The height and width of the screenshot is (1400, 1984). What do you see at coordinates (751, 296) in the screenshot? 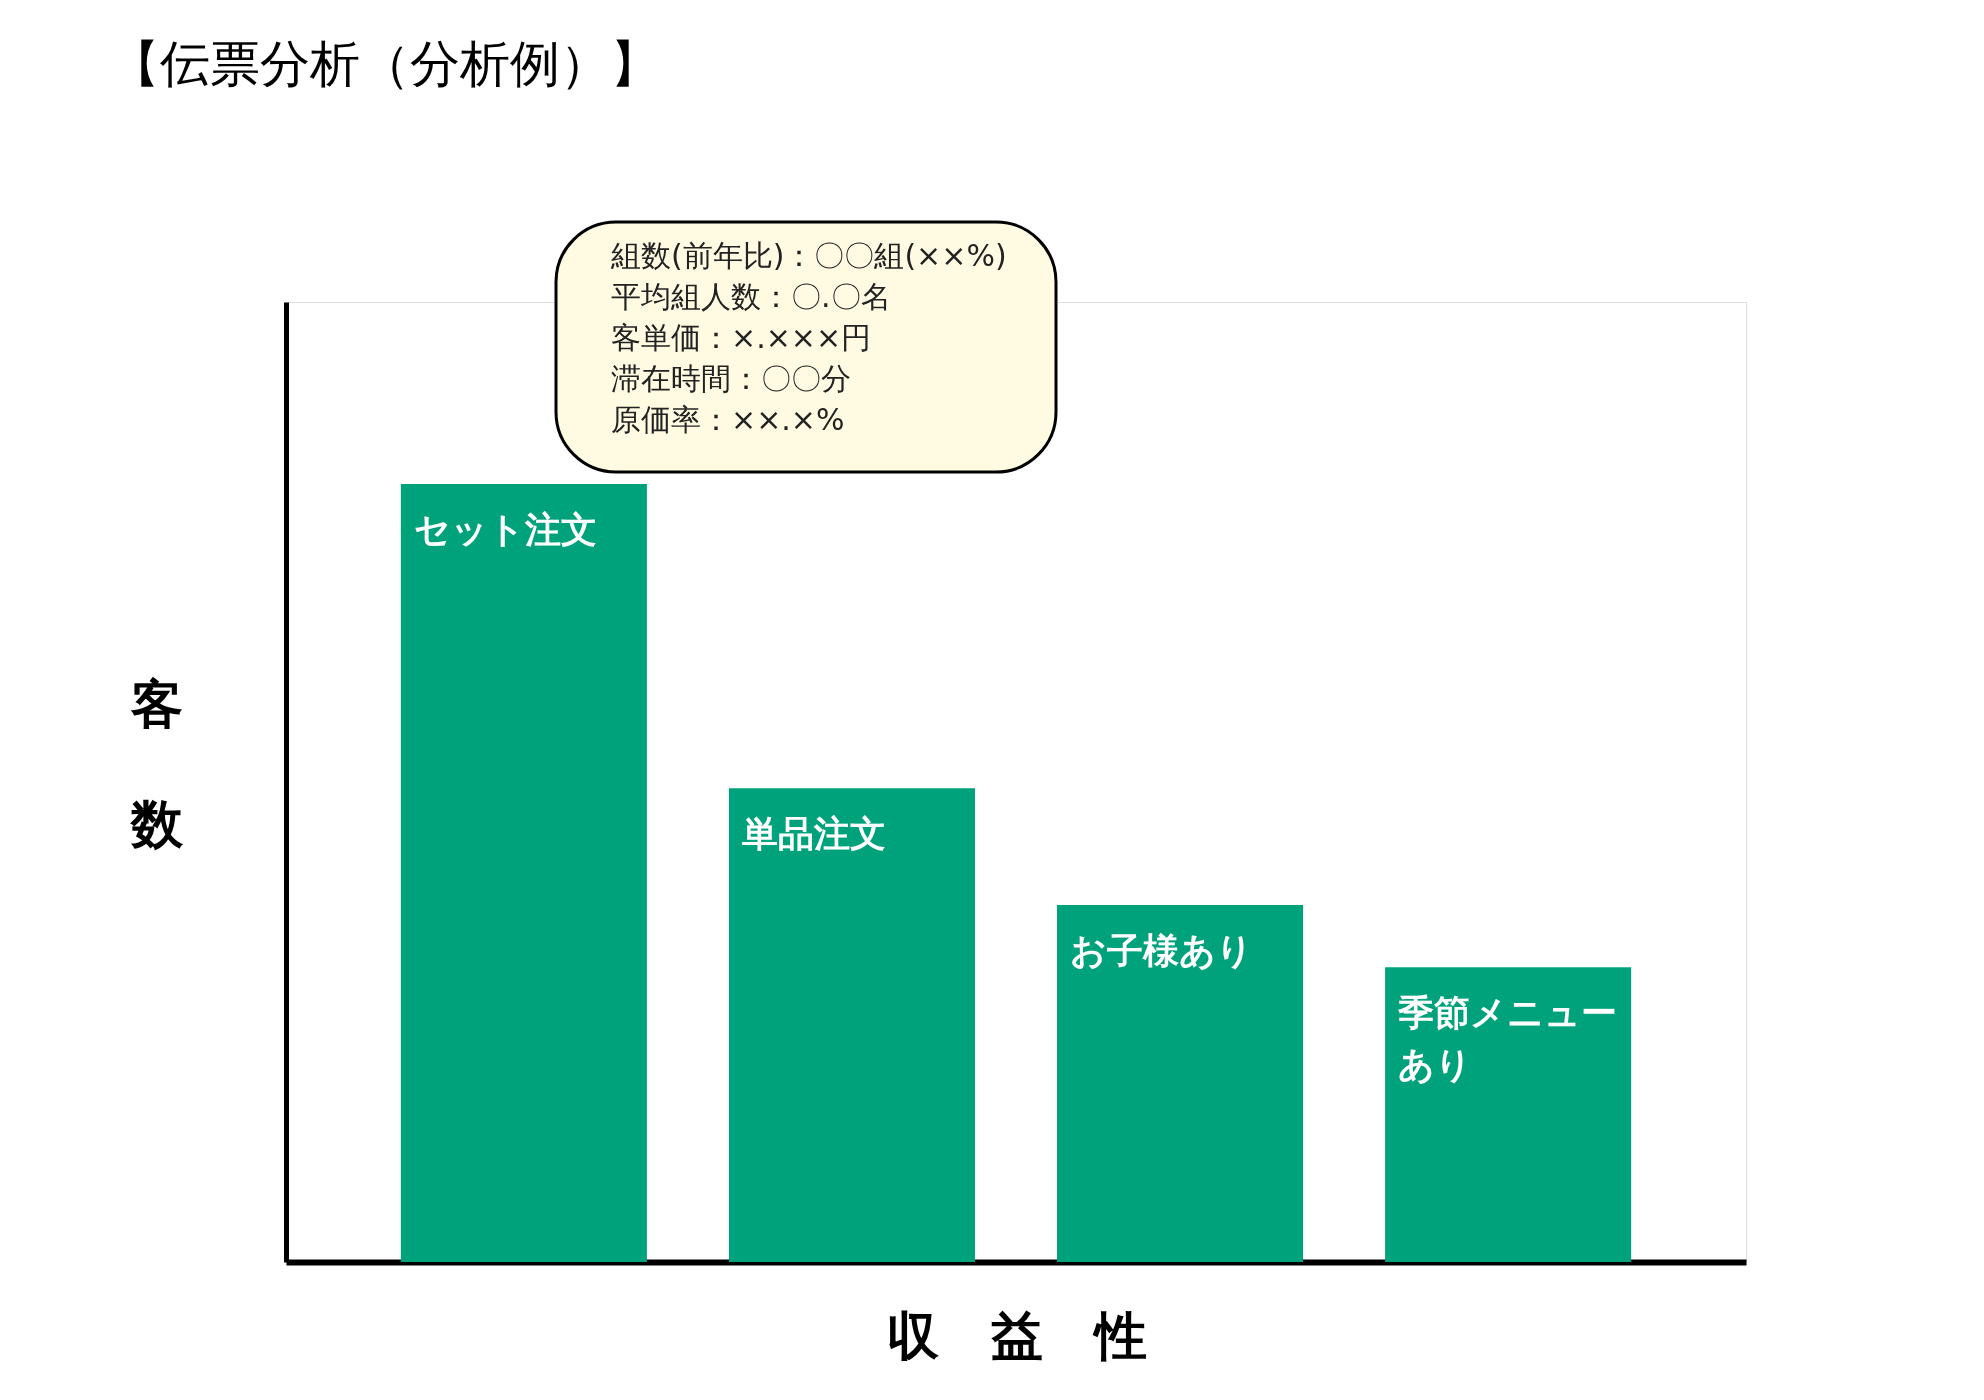
I see `text: 平均組人数：〇.〇名` at bounding box center [751, 296].